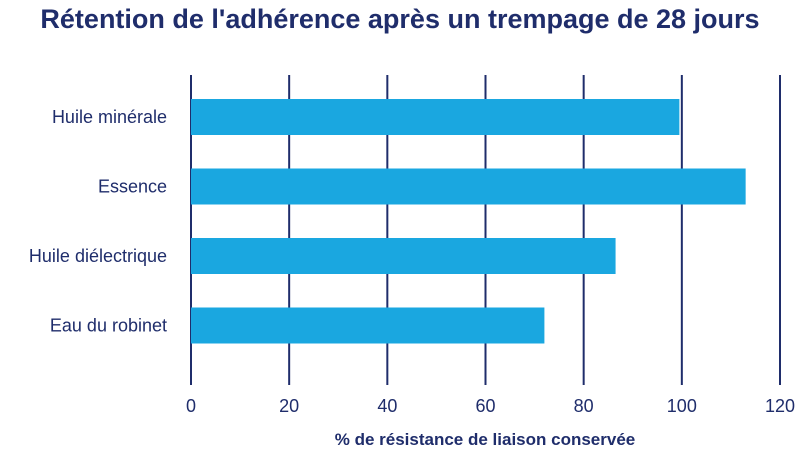 Image resolution: width=800 pixels, height=460 pixels. I want to click on category-label-0: Huile minérale, so click(109, 117).